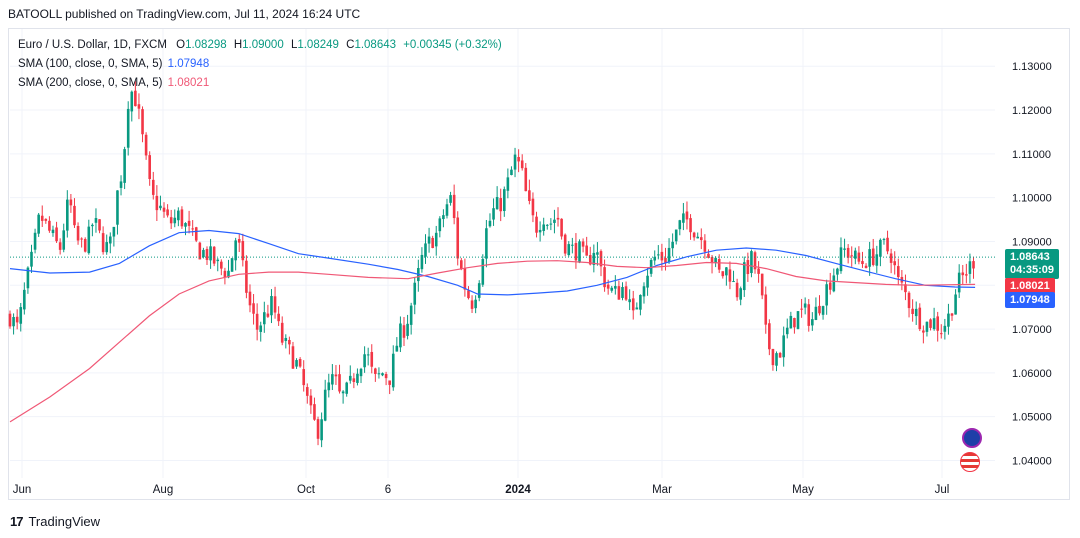 This screenshot has height=538, width=1080. I want to click on last-price-value: 1.08643, so click(1030, 257).